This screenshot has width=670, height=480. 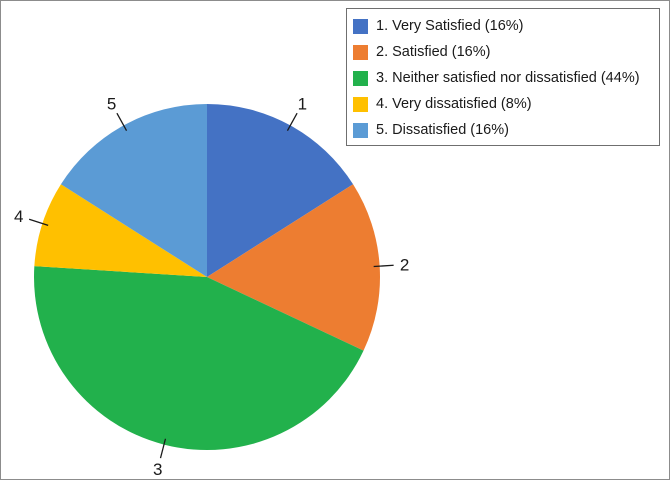 I want to click on legend-label: 1. Very Satisfied (16%), so click(x=450, y=26).